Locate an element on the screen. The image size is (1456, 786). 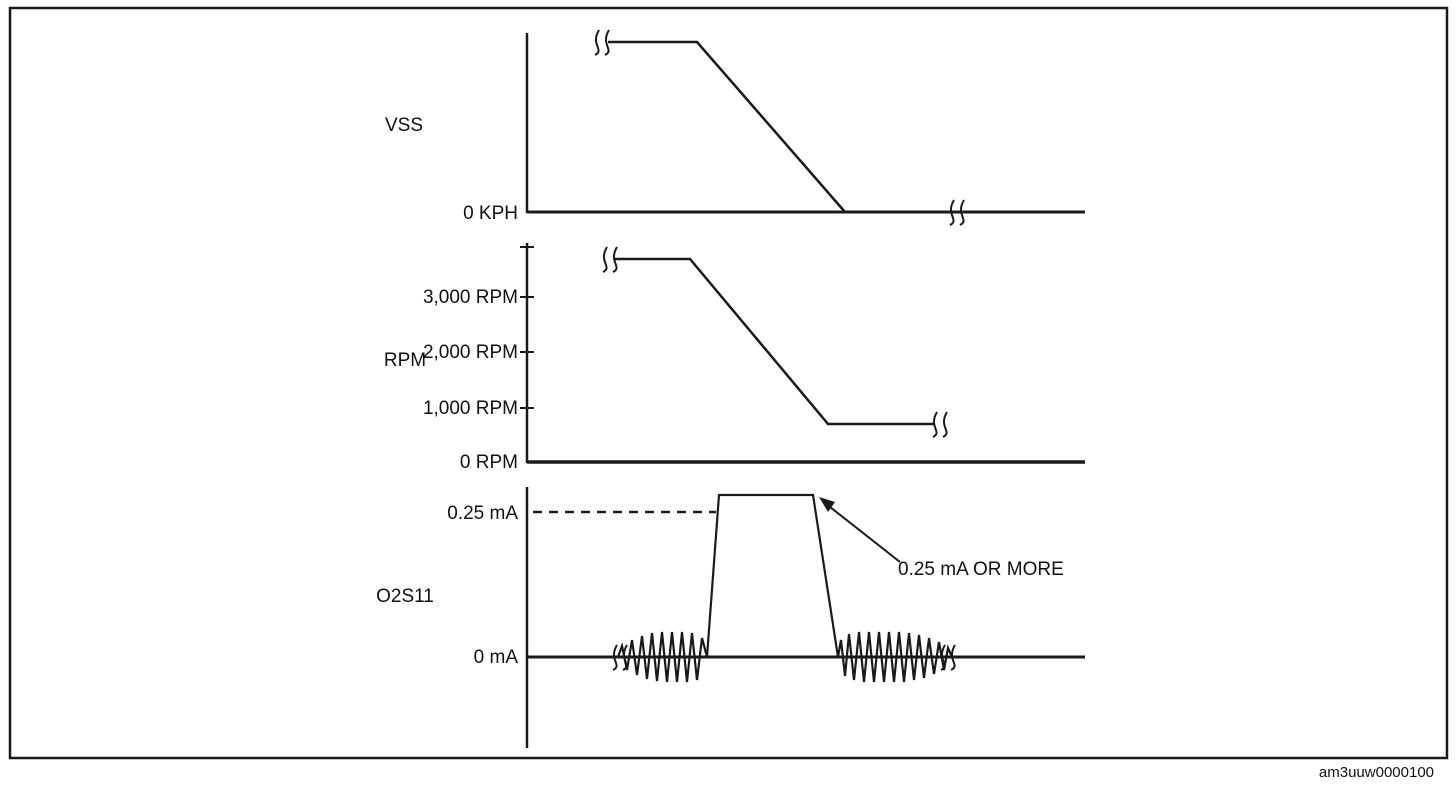
rpm-tick-label-2000: 2,000 RPM is located at coordinates (470, 352).